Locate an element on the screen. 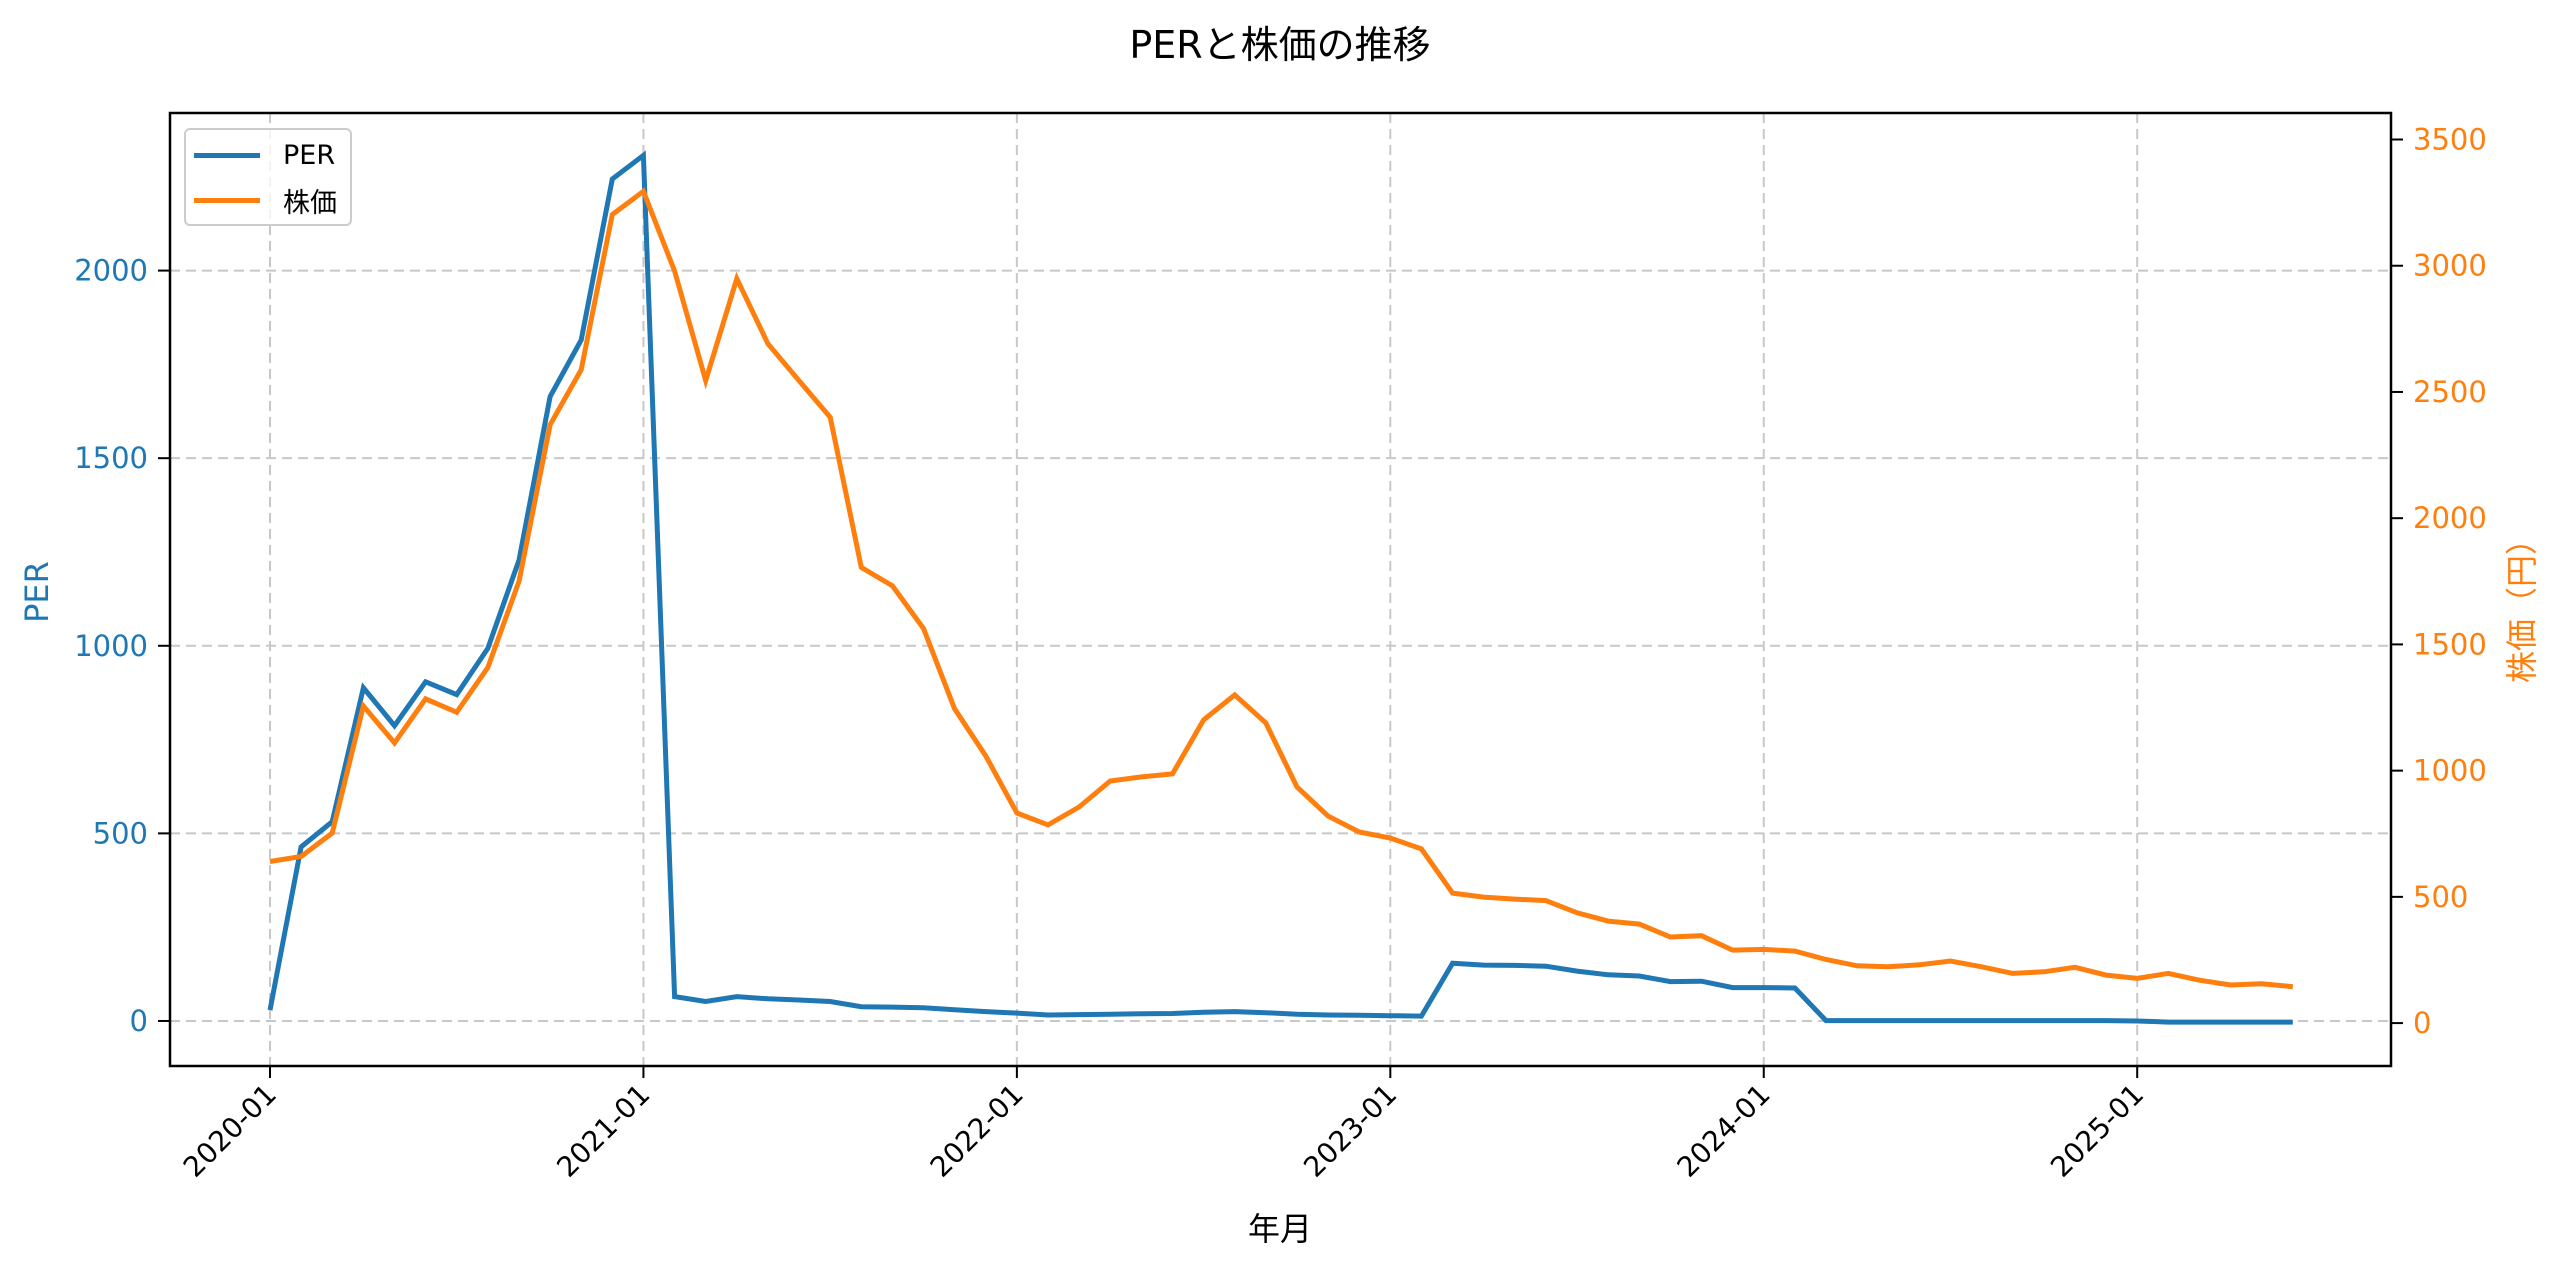  x-tick-label: 2021-01 is located at coordinates (603, 1131).